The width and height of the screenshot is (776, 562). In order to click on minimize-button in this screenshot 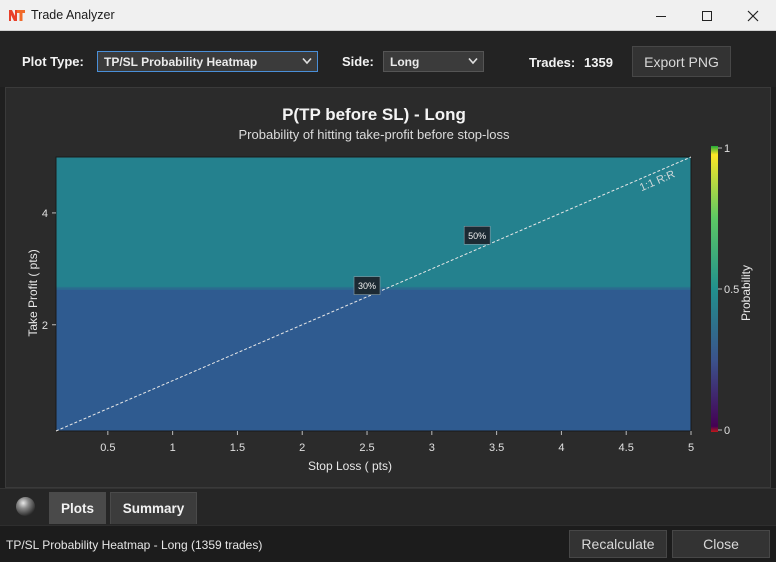, I will do `click(661, 15)`.